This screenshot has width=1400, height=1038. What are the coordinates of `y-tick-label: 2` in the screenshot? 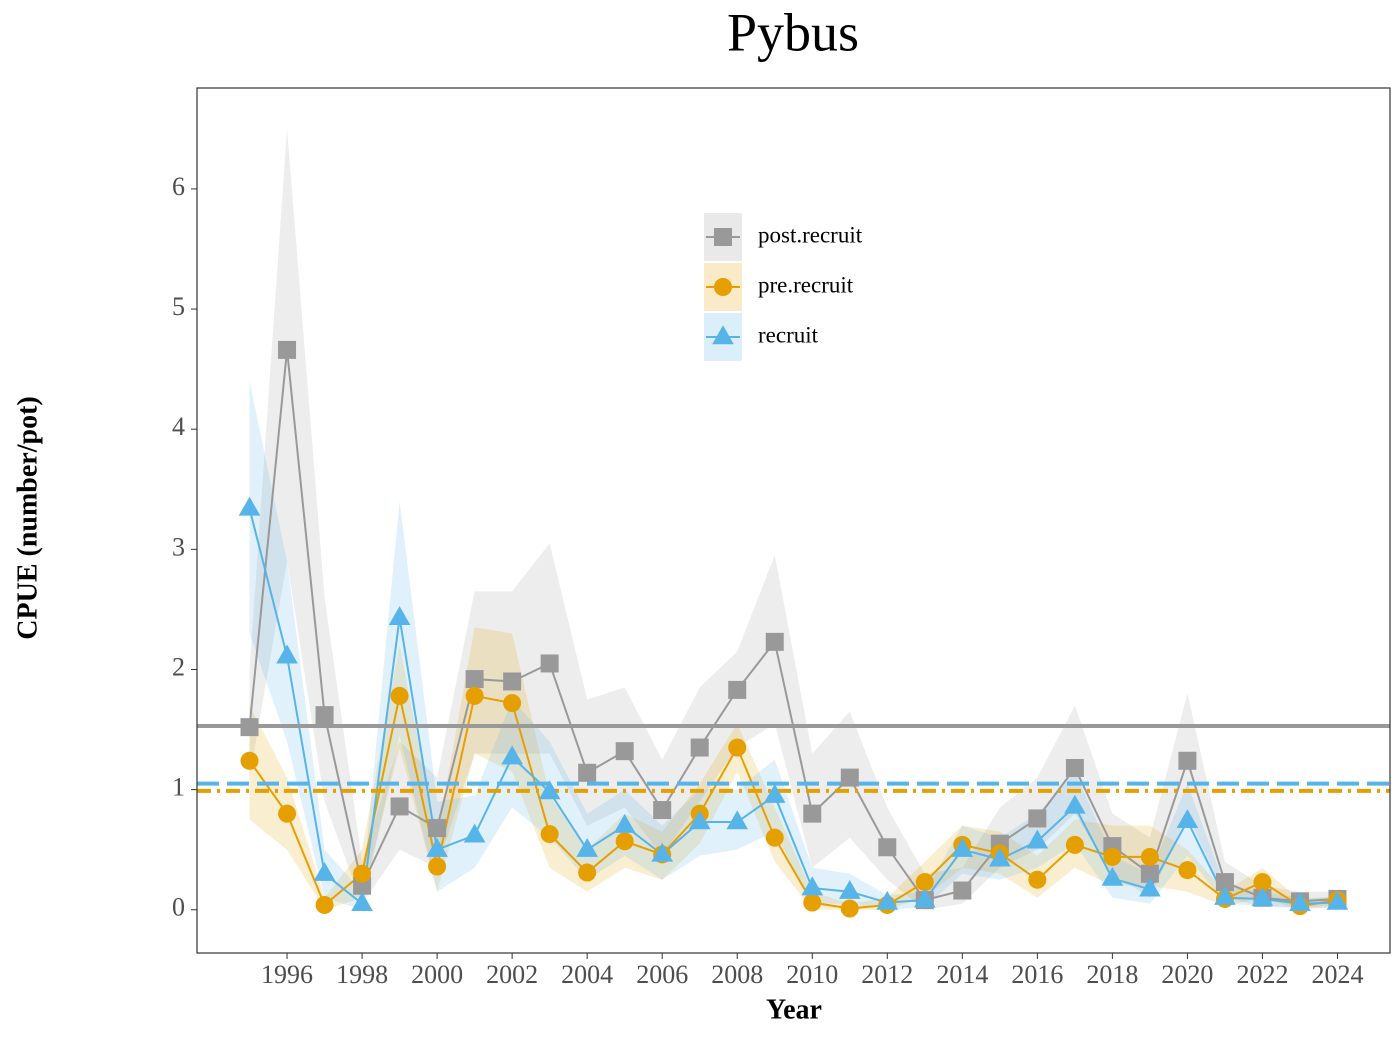 It's located at (178, 666).